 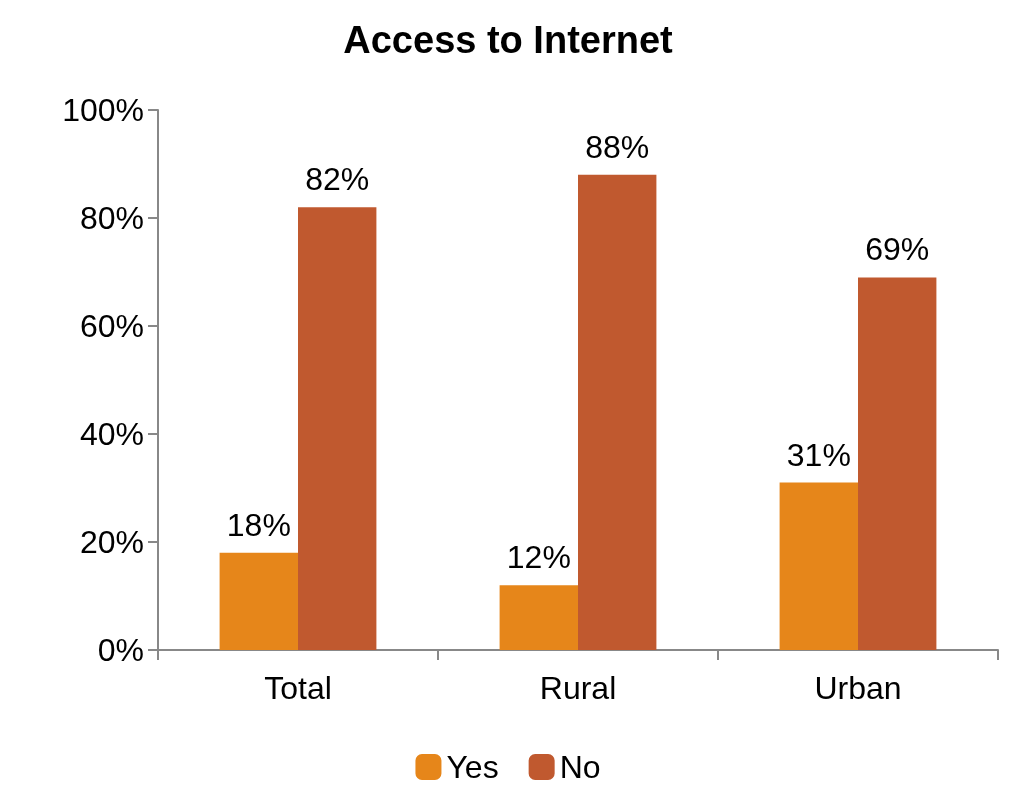 What do you see at coordinates (111, 218) in the screenshot?
I see `y-tick-label: 80%` at bounding box center [111, 218].